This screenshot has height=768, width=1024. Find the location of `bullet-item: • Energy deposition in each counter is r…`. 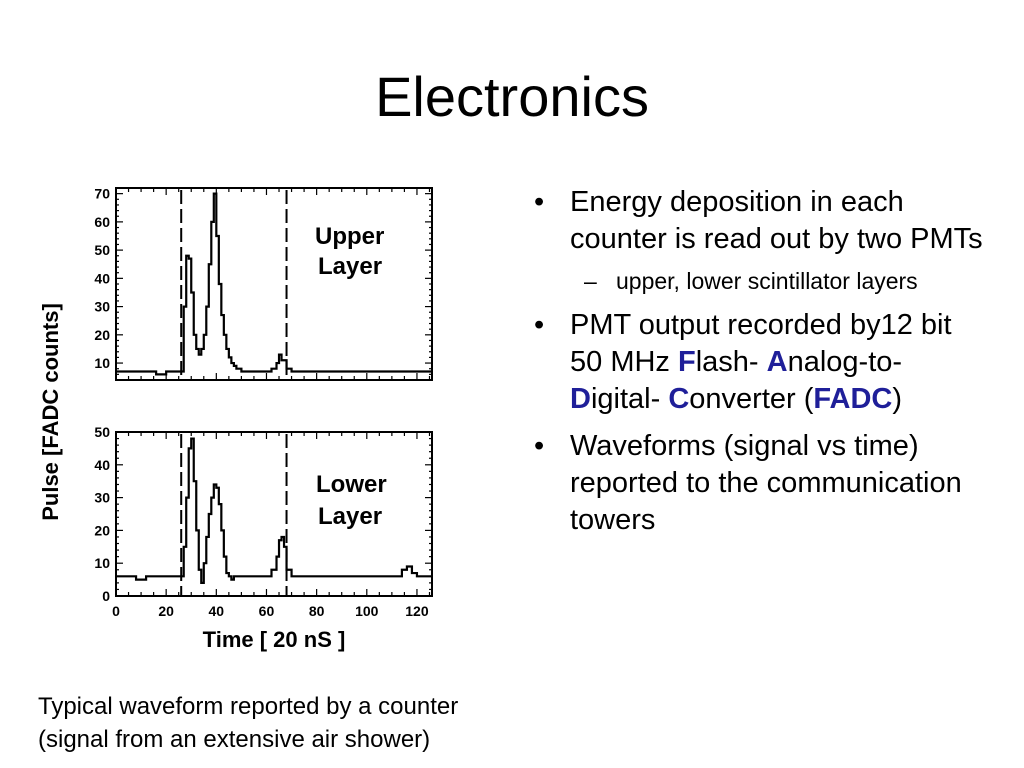

bullet-item: • Energy deposition in each counter is r… is located at coordinates (760, 221).